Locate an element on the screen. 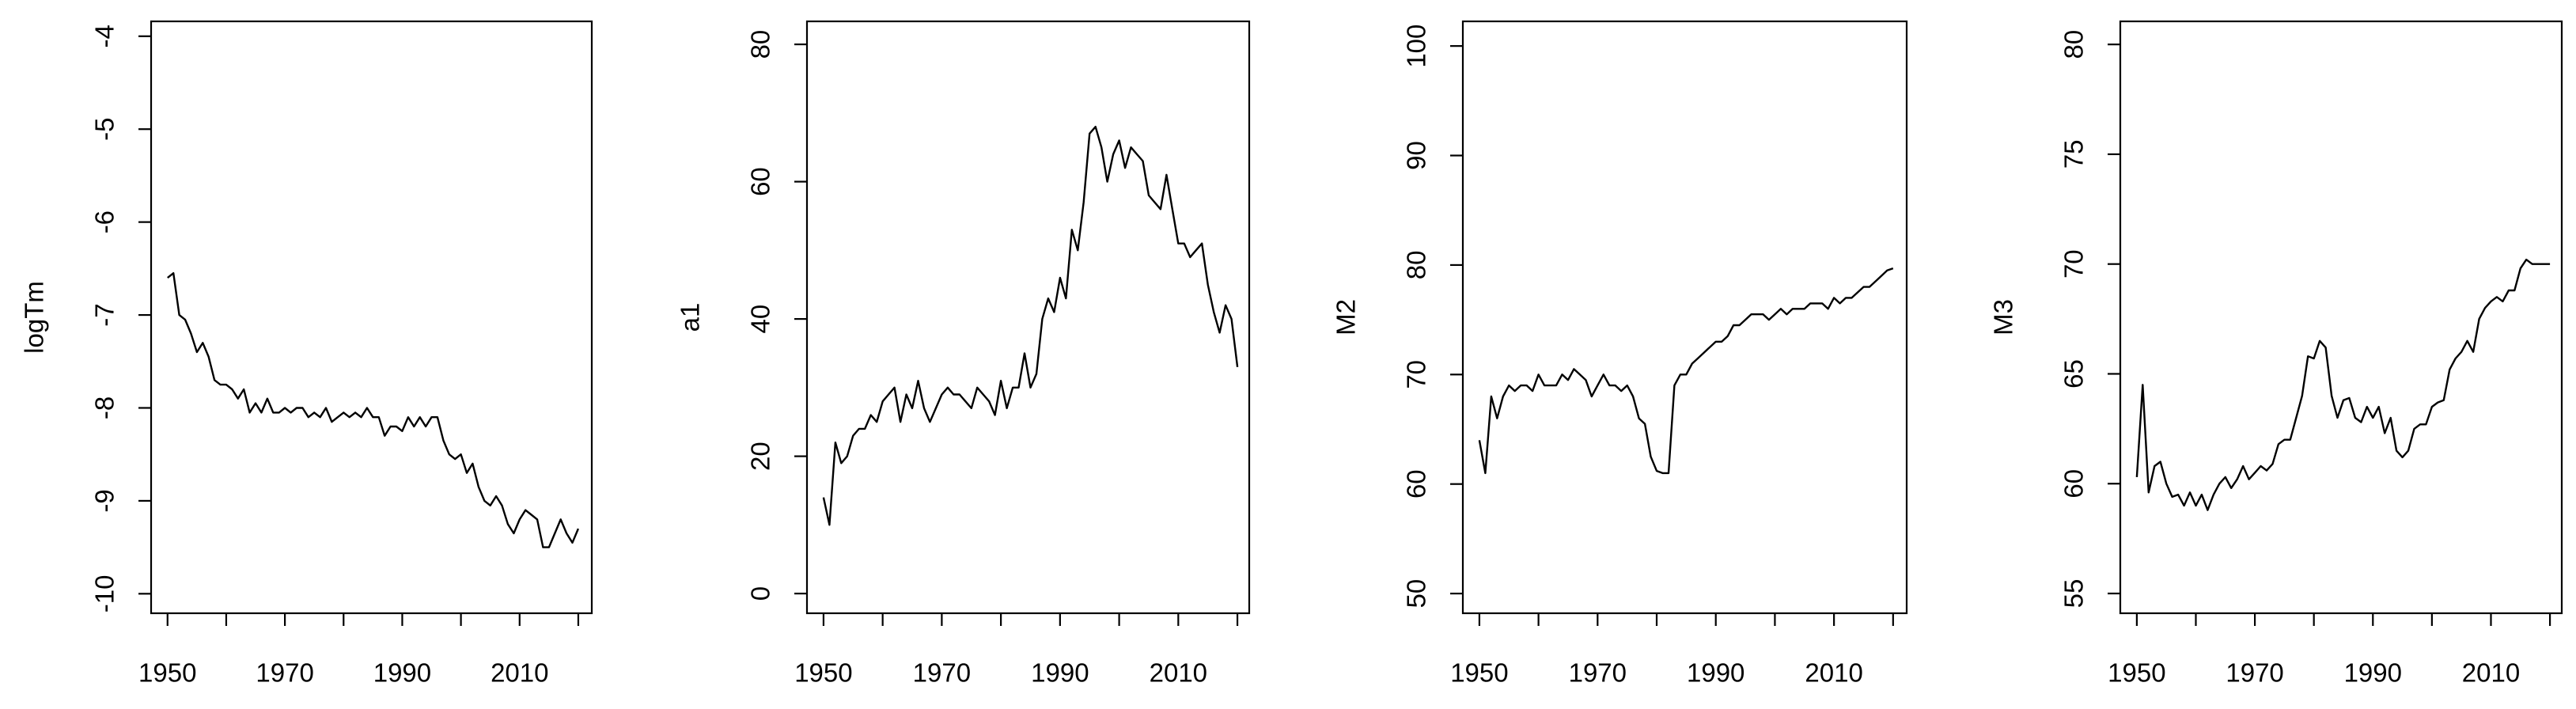  y-tick-label: -5 is located at coordinates (104, 130).